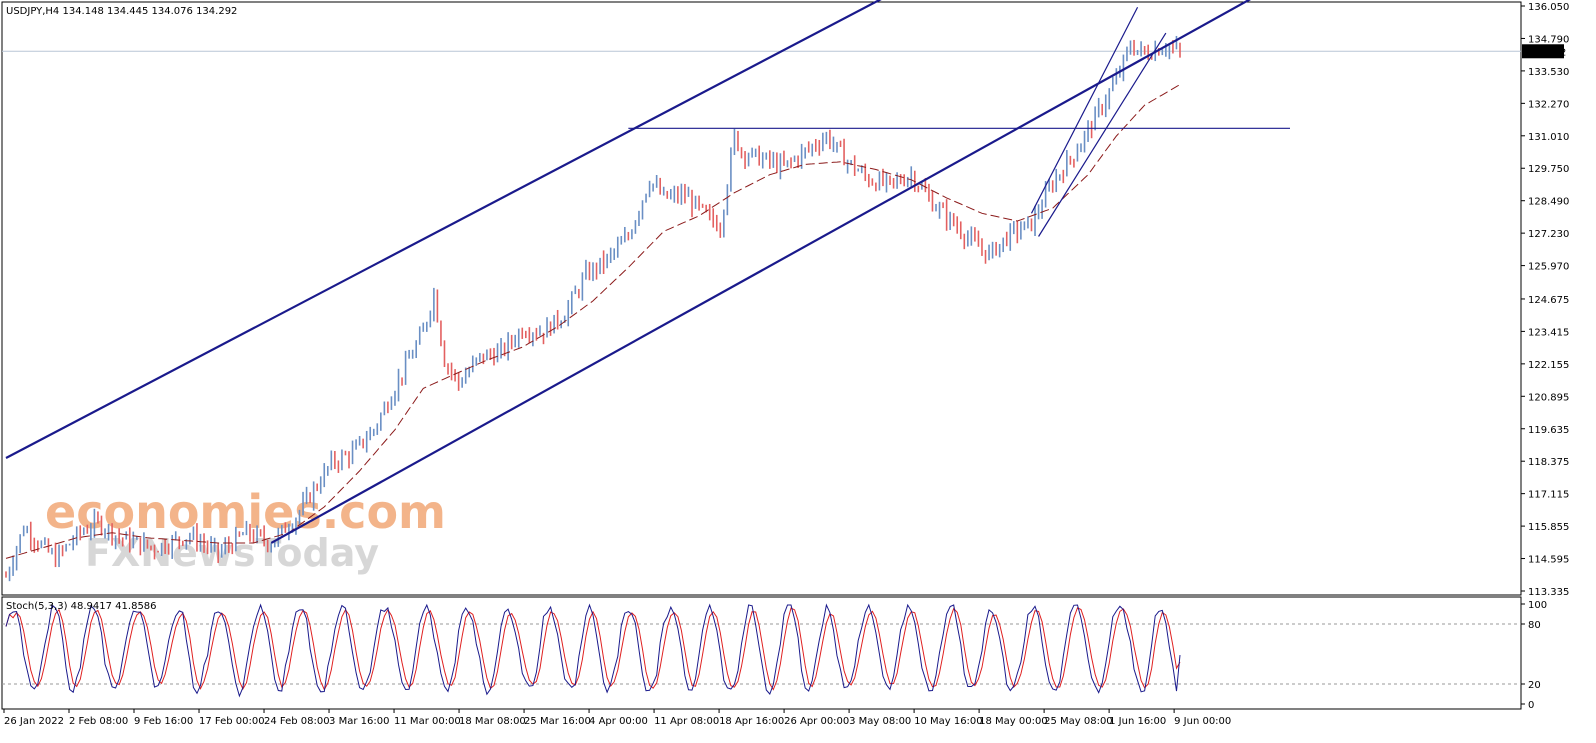 Image resolution: width=1596 pixels, height=743 pixels. Describe the element at coordinates (1548, 7) in the screenshot. I see `price-tick-label: 136.050` at that location.